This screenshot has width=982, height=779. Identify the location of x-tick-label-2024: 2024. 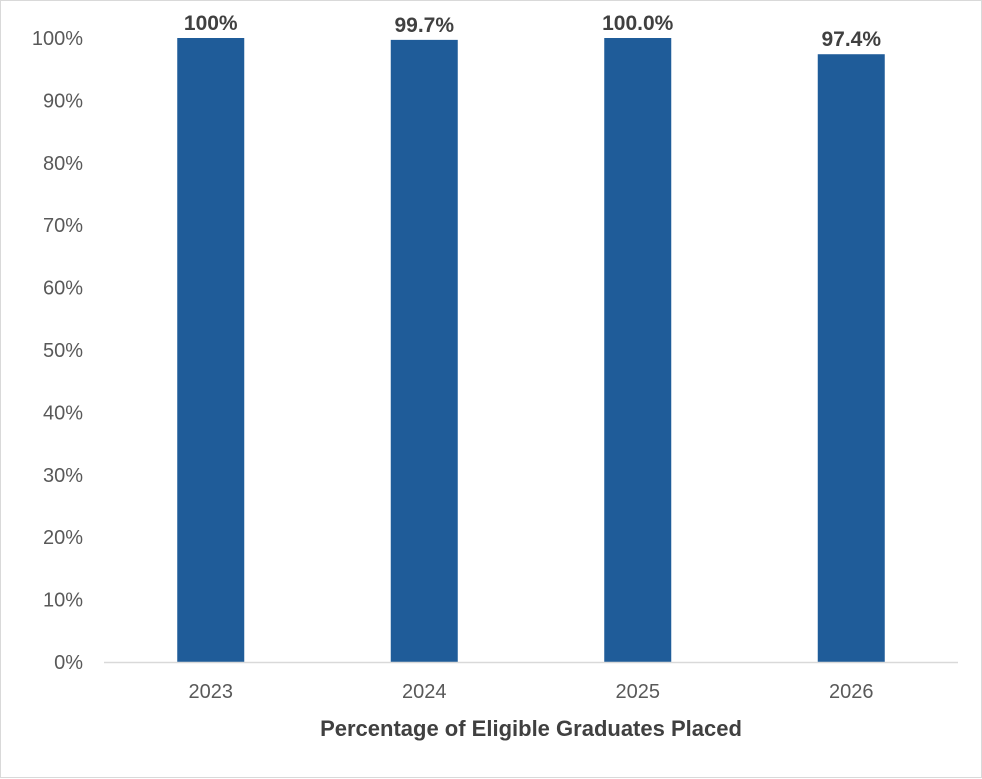
(424, 692).